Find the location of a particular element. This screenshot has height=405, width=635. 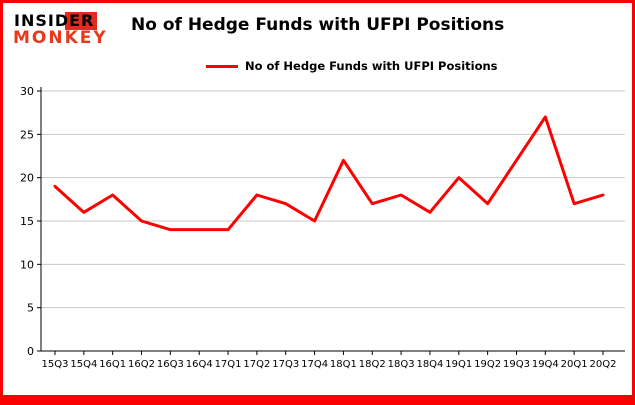

x-tick-label: 16Q2 is located at coordinates (141, 364).